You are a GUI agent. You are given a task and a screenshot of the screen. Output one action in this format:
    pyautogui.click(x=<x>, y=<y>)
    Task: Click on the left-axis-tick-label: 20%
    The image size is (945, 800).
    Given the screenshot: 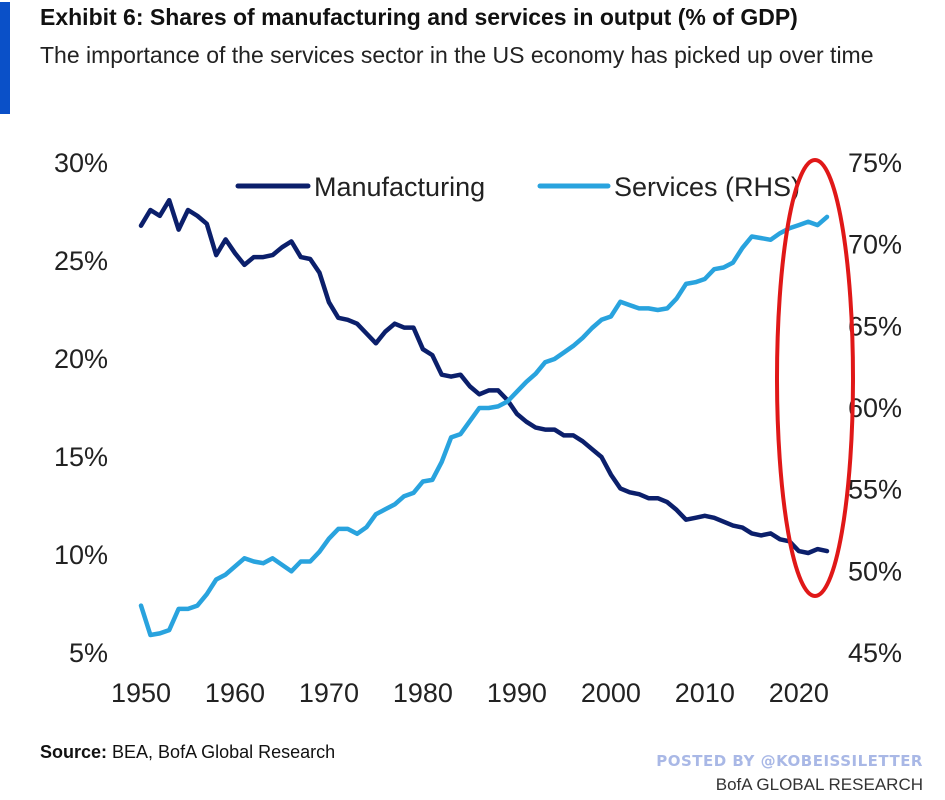 What is the action you would take?
    pyautogui.click(x=81, y=359)
    